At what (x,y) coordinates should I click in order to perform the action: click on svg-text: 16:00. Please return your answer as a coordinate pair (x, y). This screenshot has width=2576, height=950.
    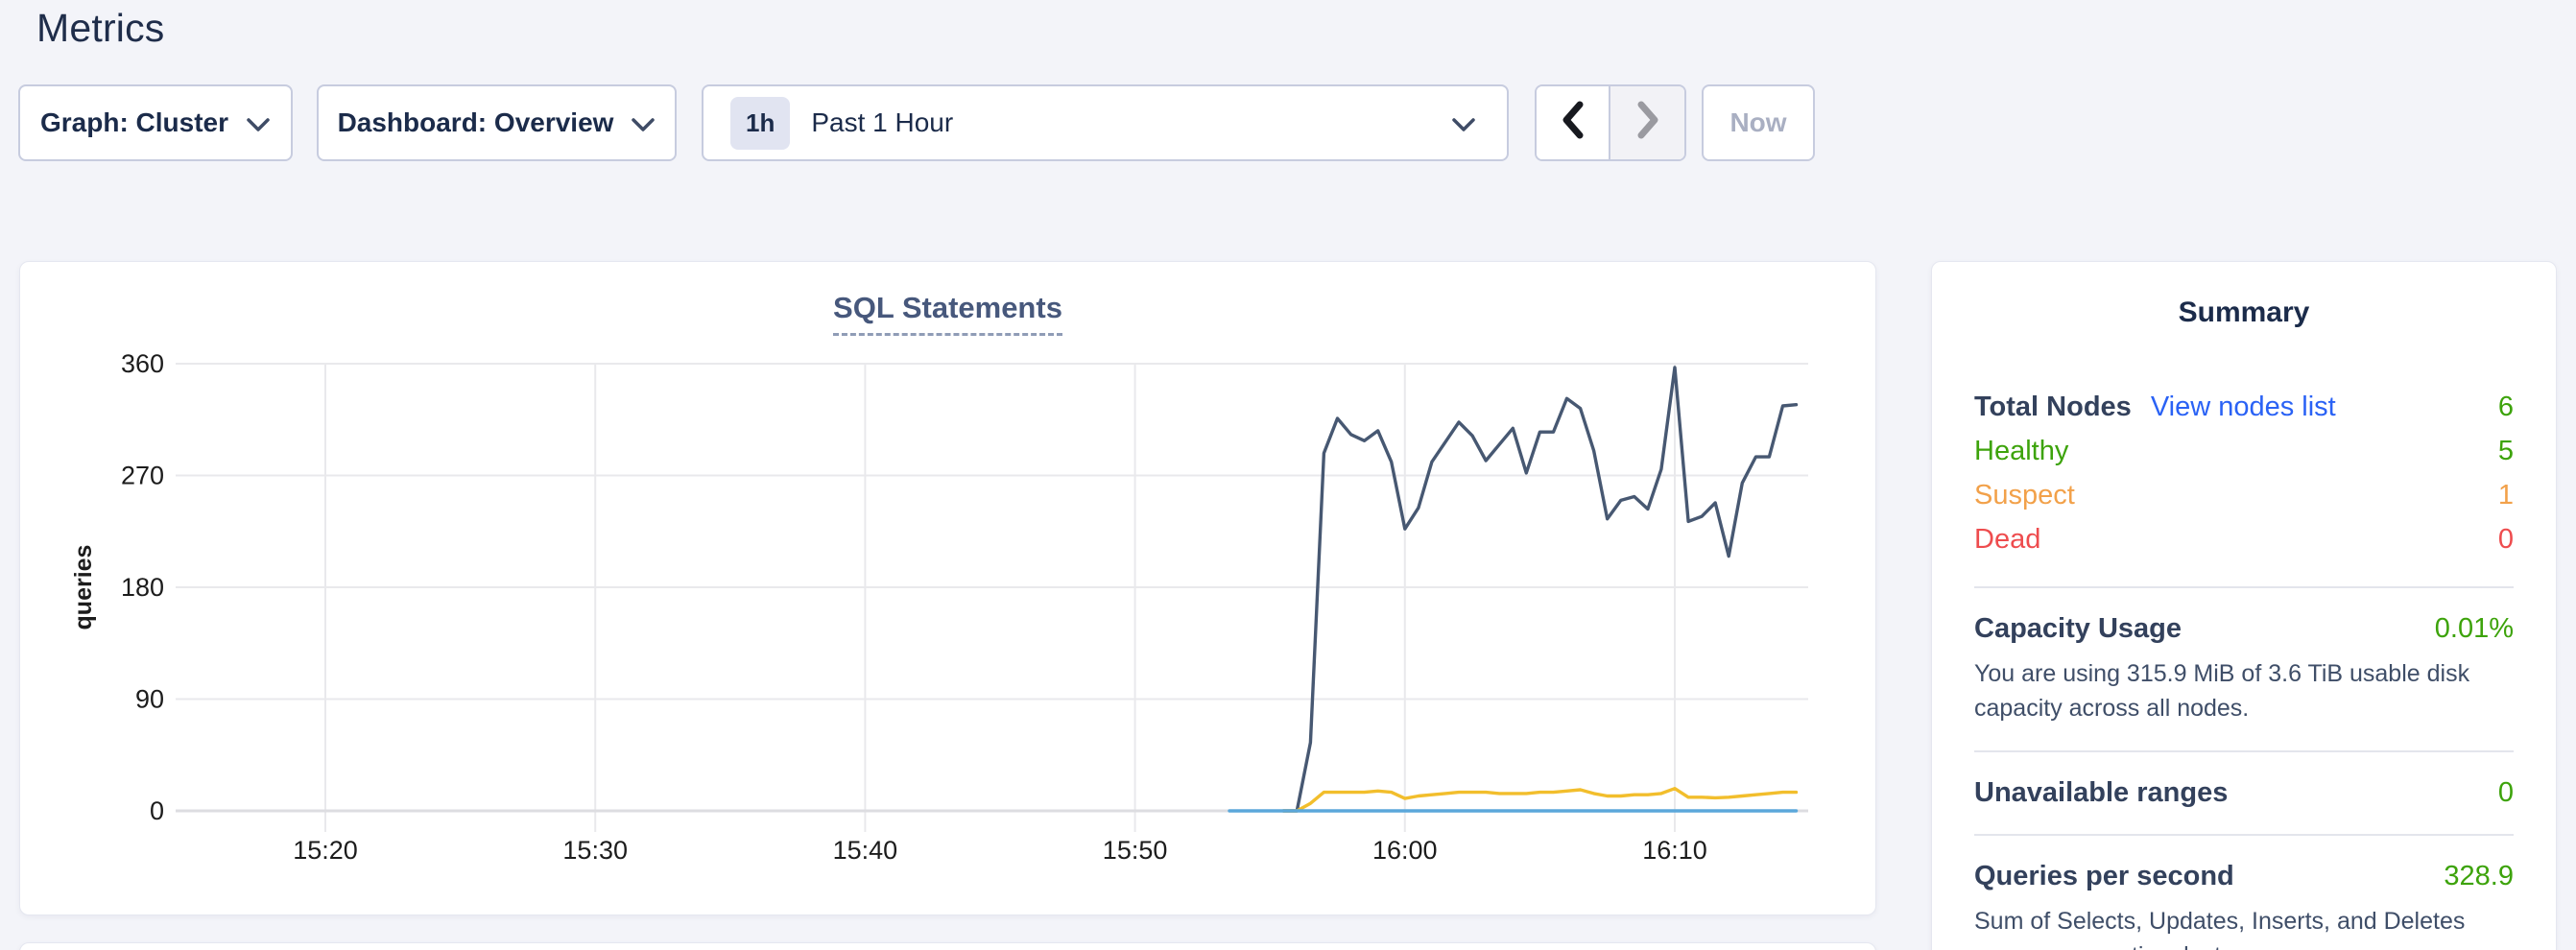
    Looking at the image, I should click on (1405, 850).